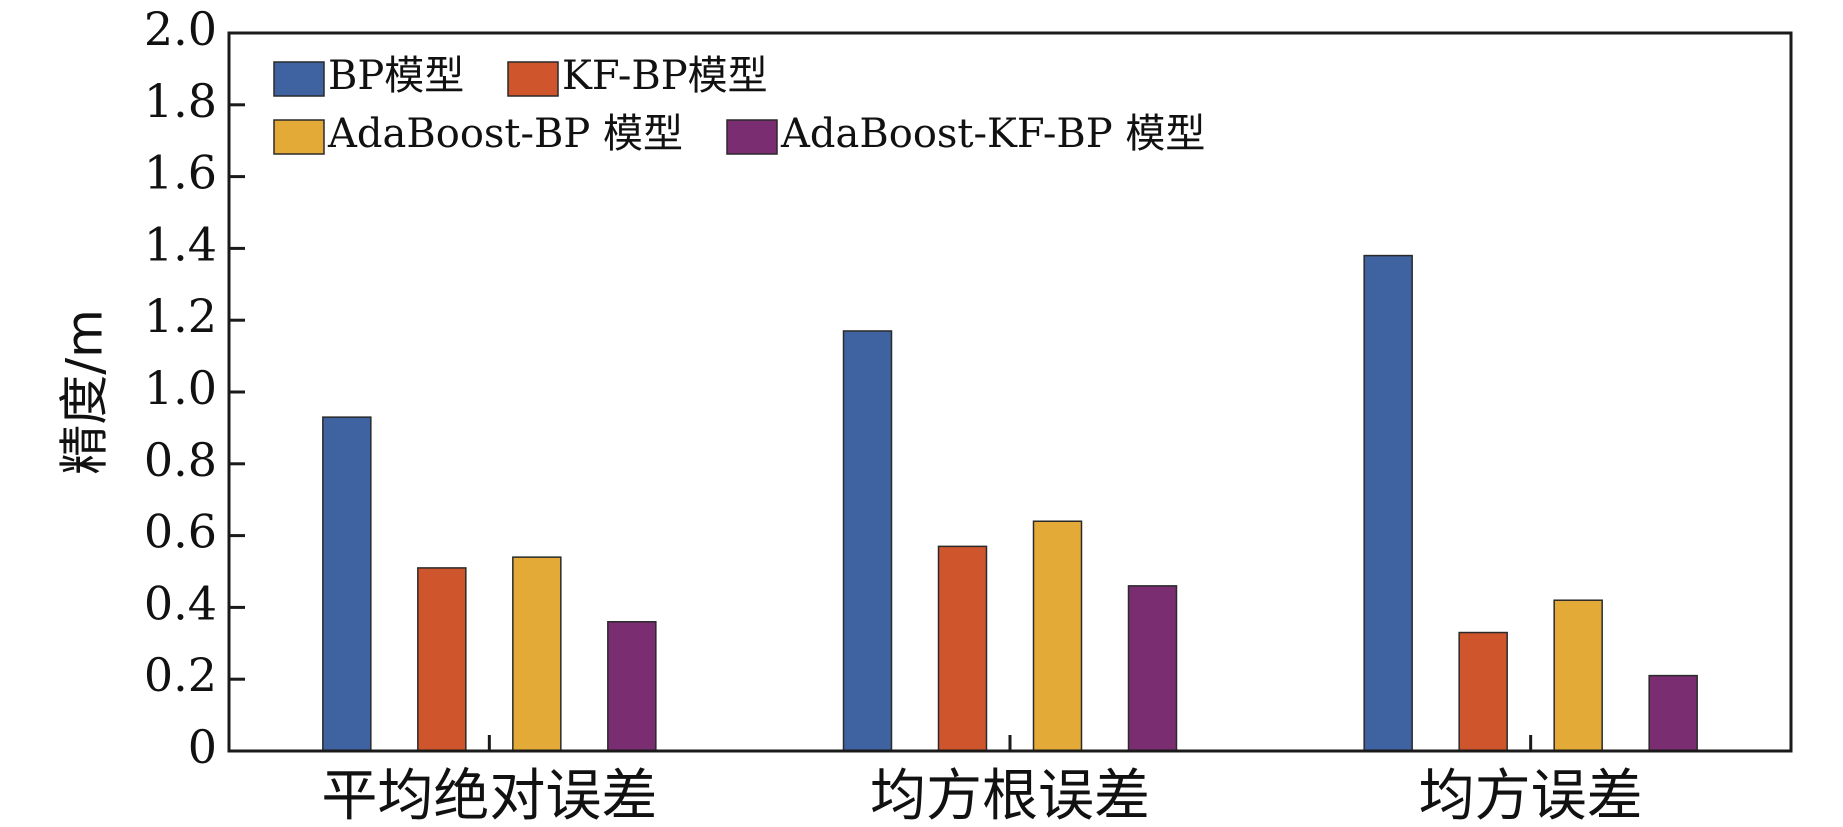 The height and width of the screenshot is (827, 1843). I want to click on x-category-label: 均方根误差, so click(1010, 795).